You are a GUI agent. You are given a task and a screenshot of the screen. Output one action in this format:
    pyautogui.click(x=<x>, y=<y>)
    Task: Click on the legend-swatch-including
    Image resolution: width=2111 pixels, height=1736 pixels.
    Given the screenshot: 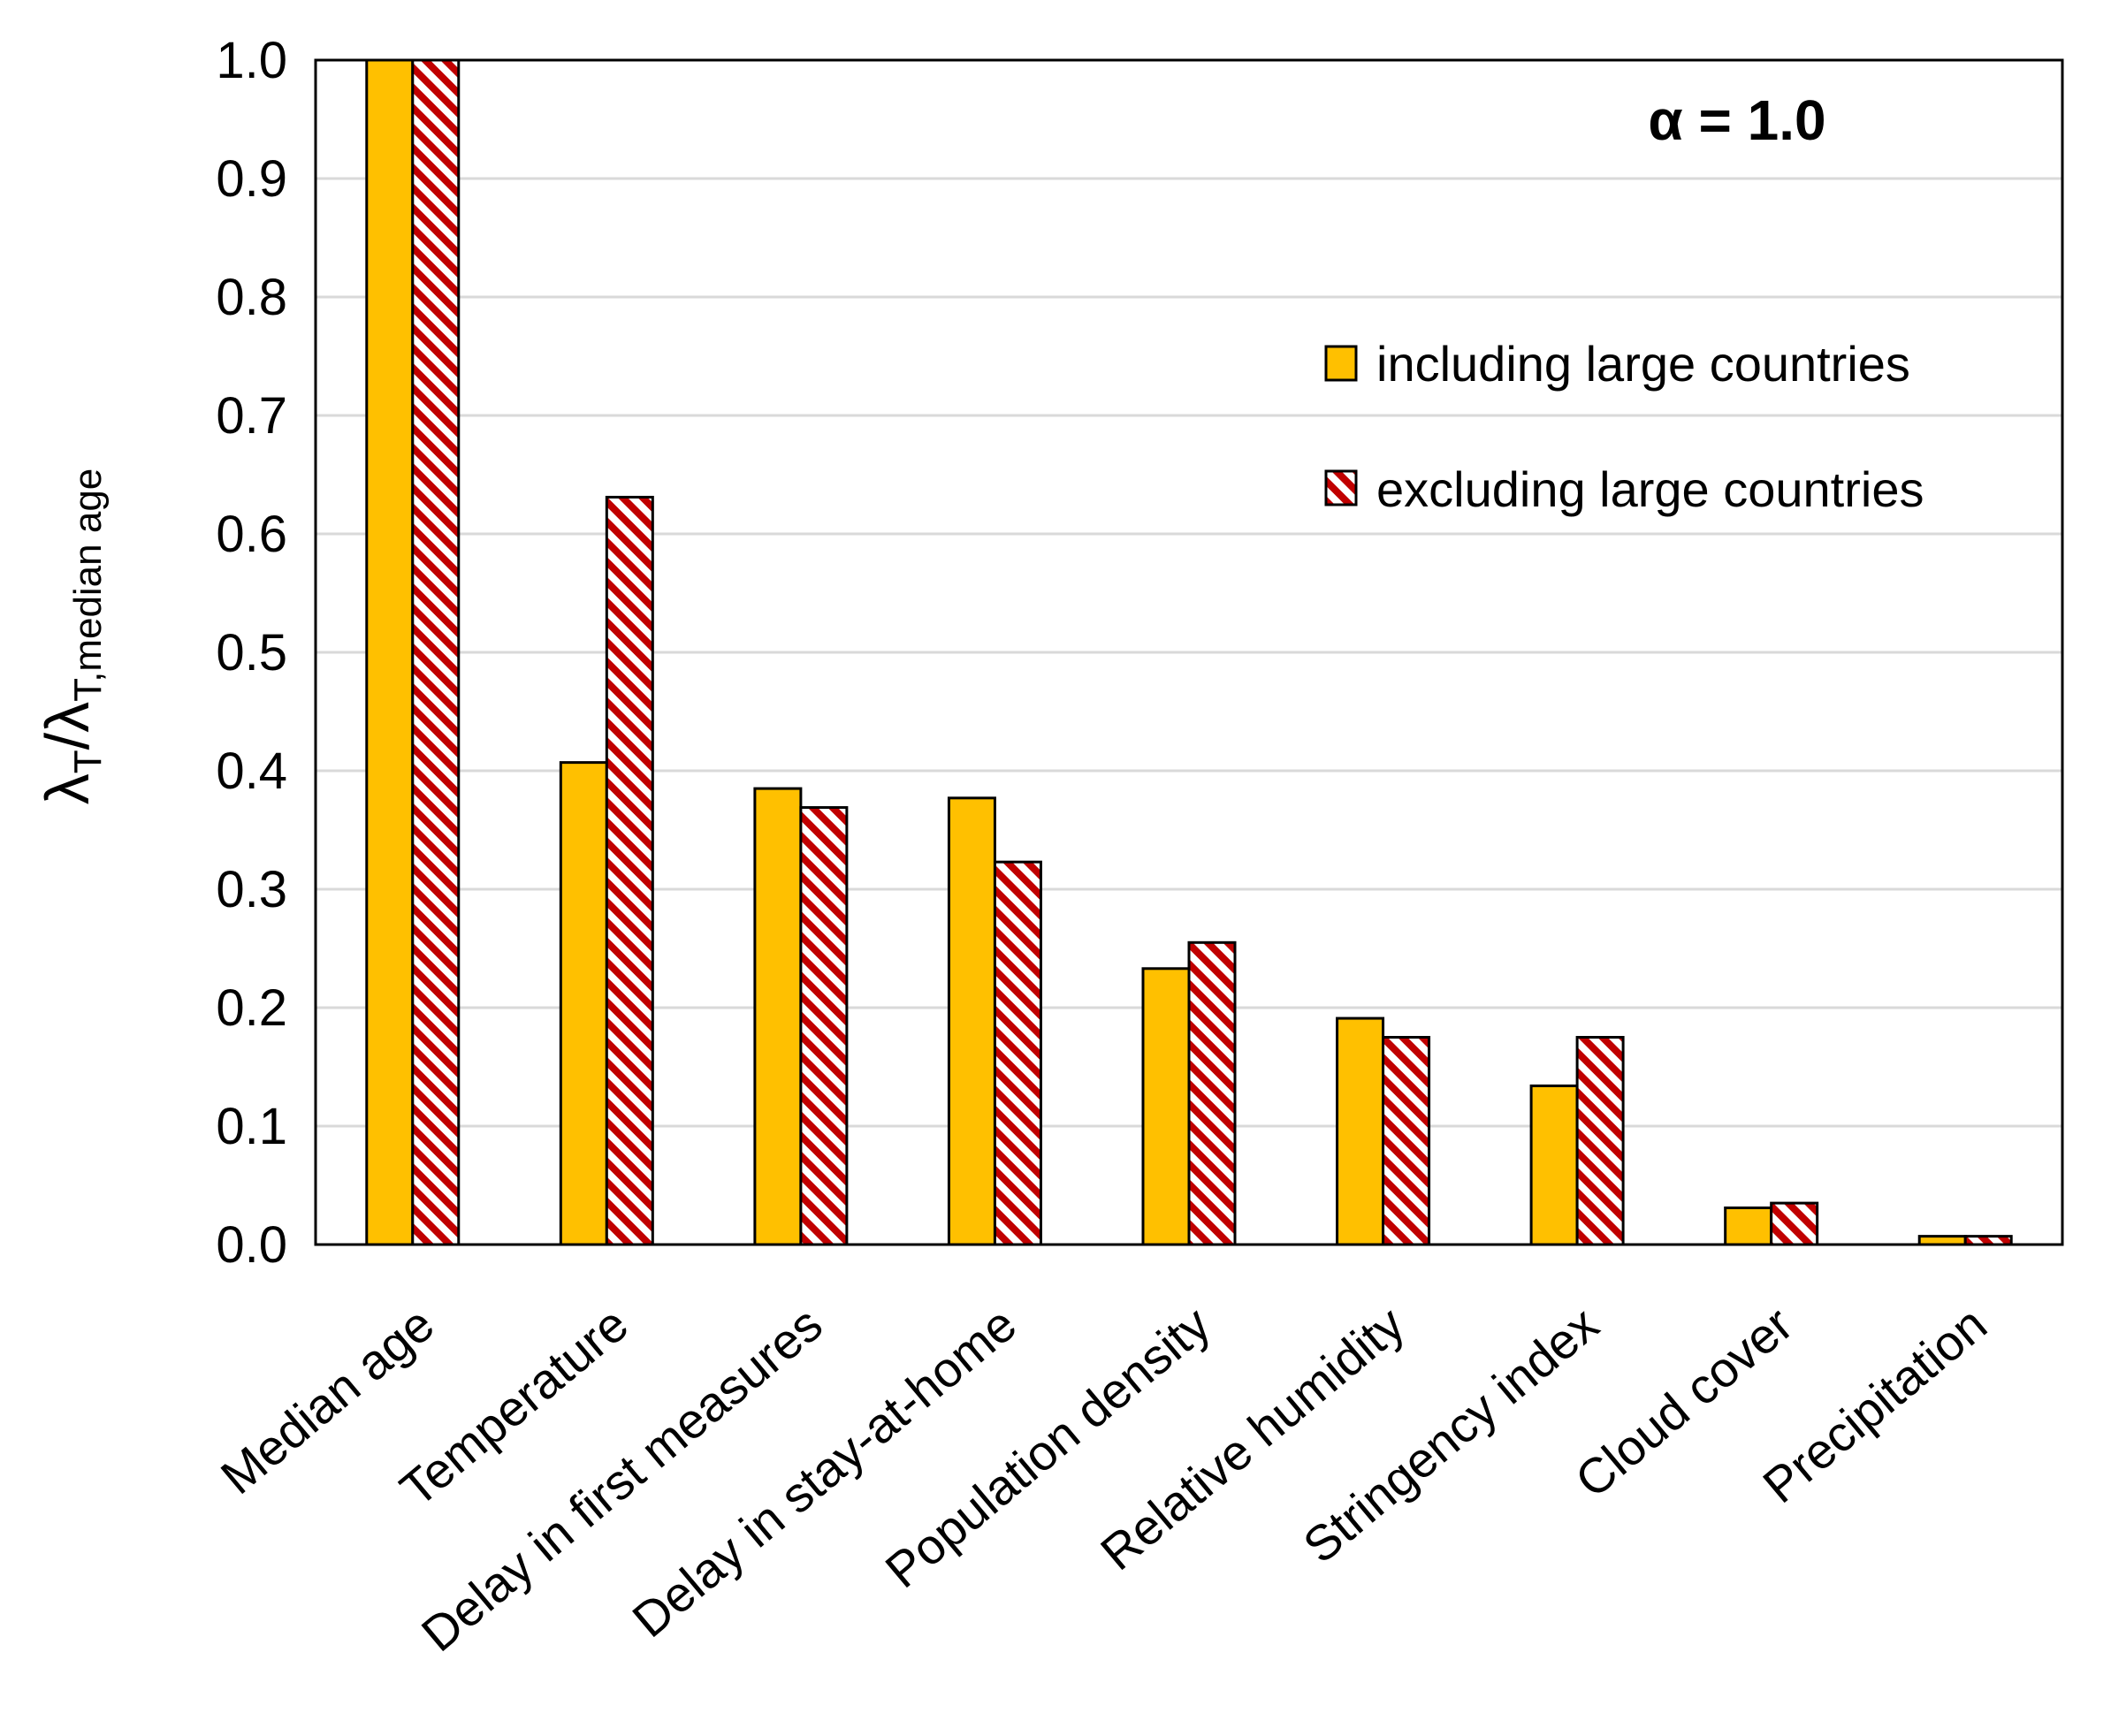 What is the action you would take?
    pyautogui.click(x=1341, y=363)
    